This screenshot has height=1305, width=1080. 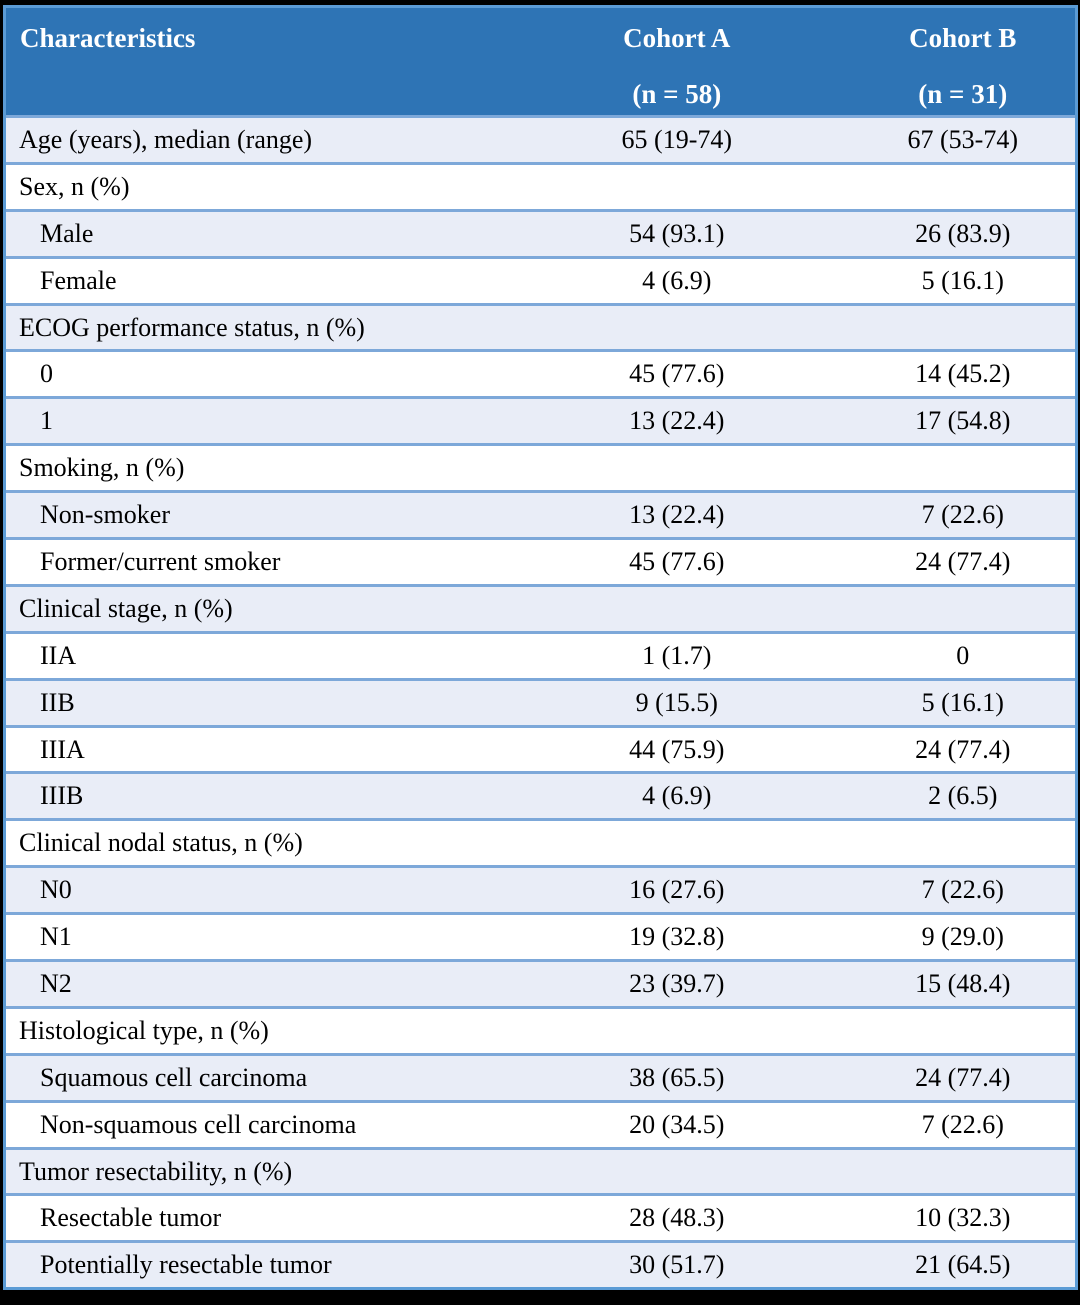 I want to click on table-row: IIIA 44 (75.9) 24 (77.4), so click(x=540, y=749).